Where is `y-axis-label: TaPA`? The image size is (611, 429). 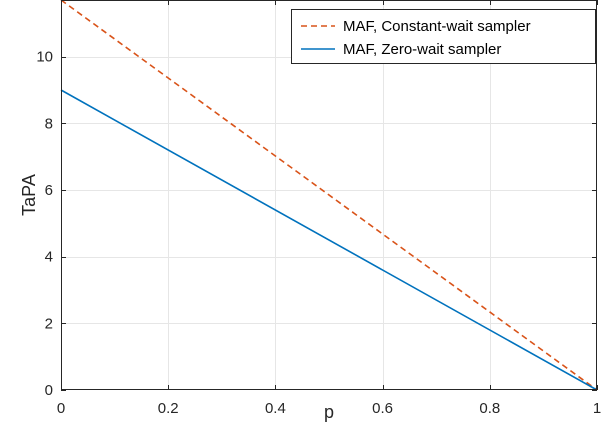 y-axis-label: TaPA is located at coordinates (29, 195).